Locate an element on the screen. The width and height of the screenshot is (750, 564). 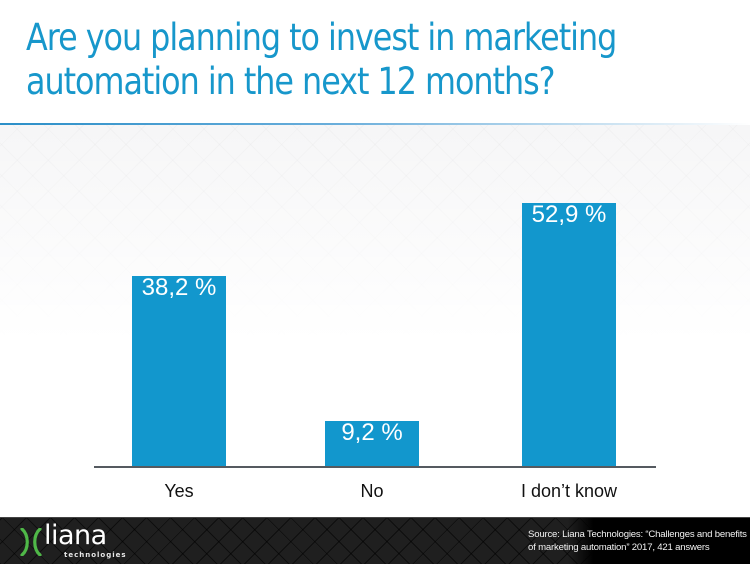
logo-wordmark: liana is located at coordinates (75, 535).